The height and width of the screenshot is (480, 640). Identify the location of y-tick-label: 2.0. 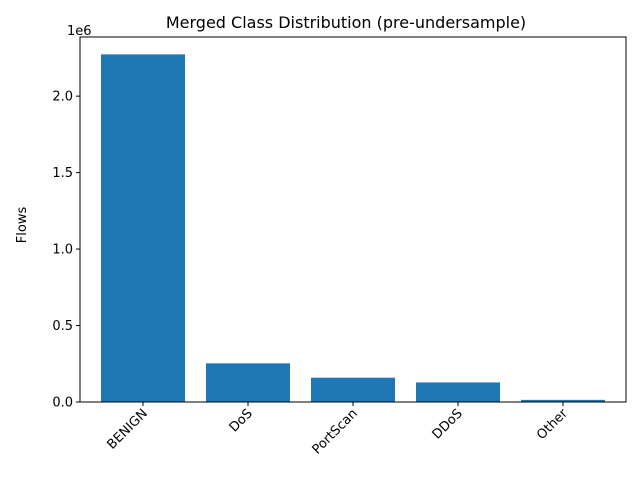
(62, 97).